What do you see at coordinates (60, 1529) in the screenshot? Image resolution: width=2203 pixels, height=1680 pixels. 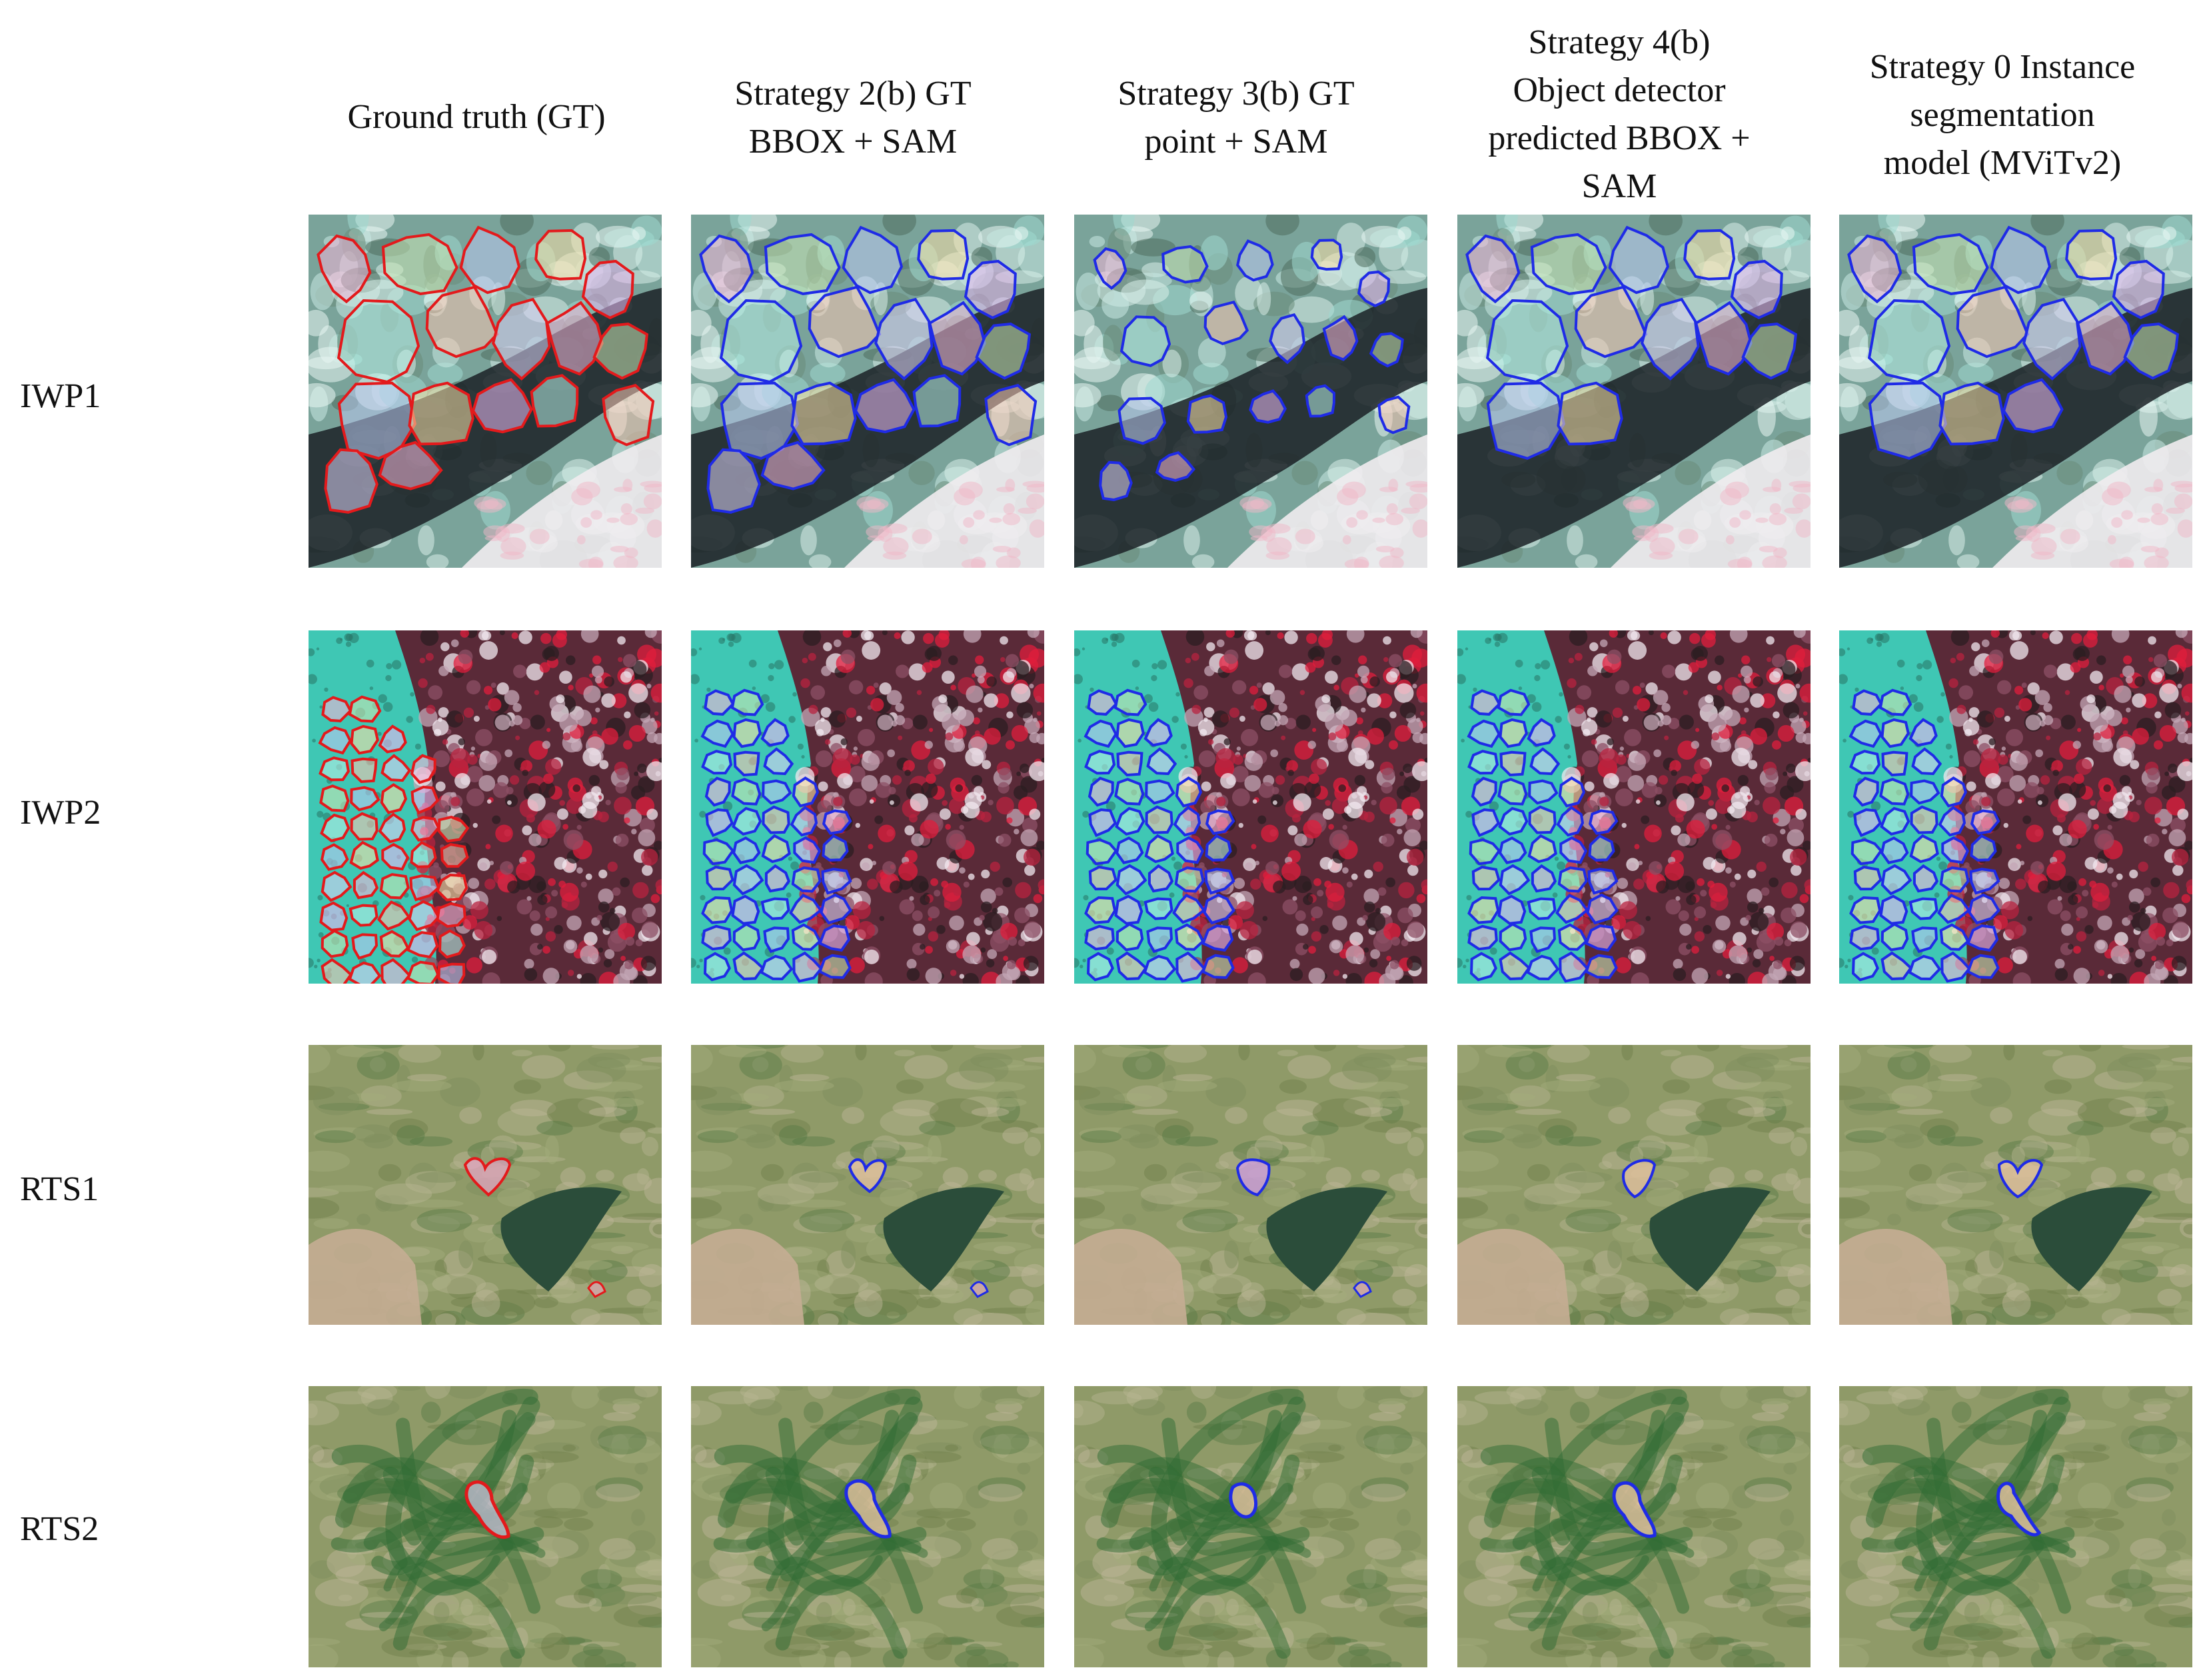 I see `row-label-rts2: RTS2` at bounding box center [60, 1529].